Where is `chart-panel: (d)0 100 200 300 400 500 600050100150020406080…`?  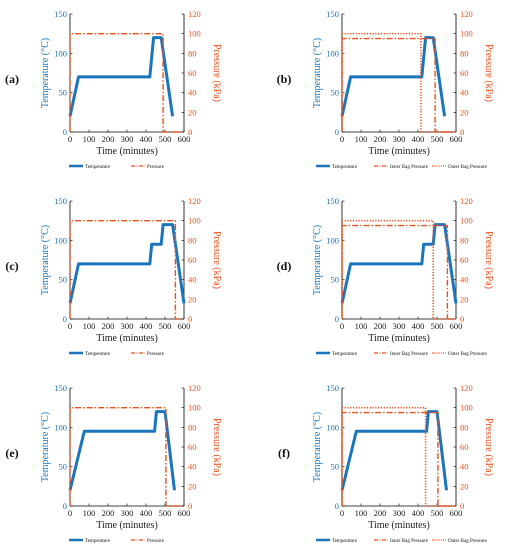
chart-panel: (d)0 100 200 300 400 500 600050100150020406080… is located at coordinates (385, 276).